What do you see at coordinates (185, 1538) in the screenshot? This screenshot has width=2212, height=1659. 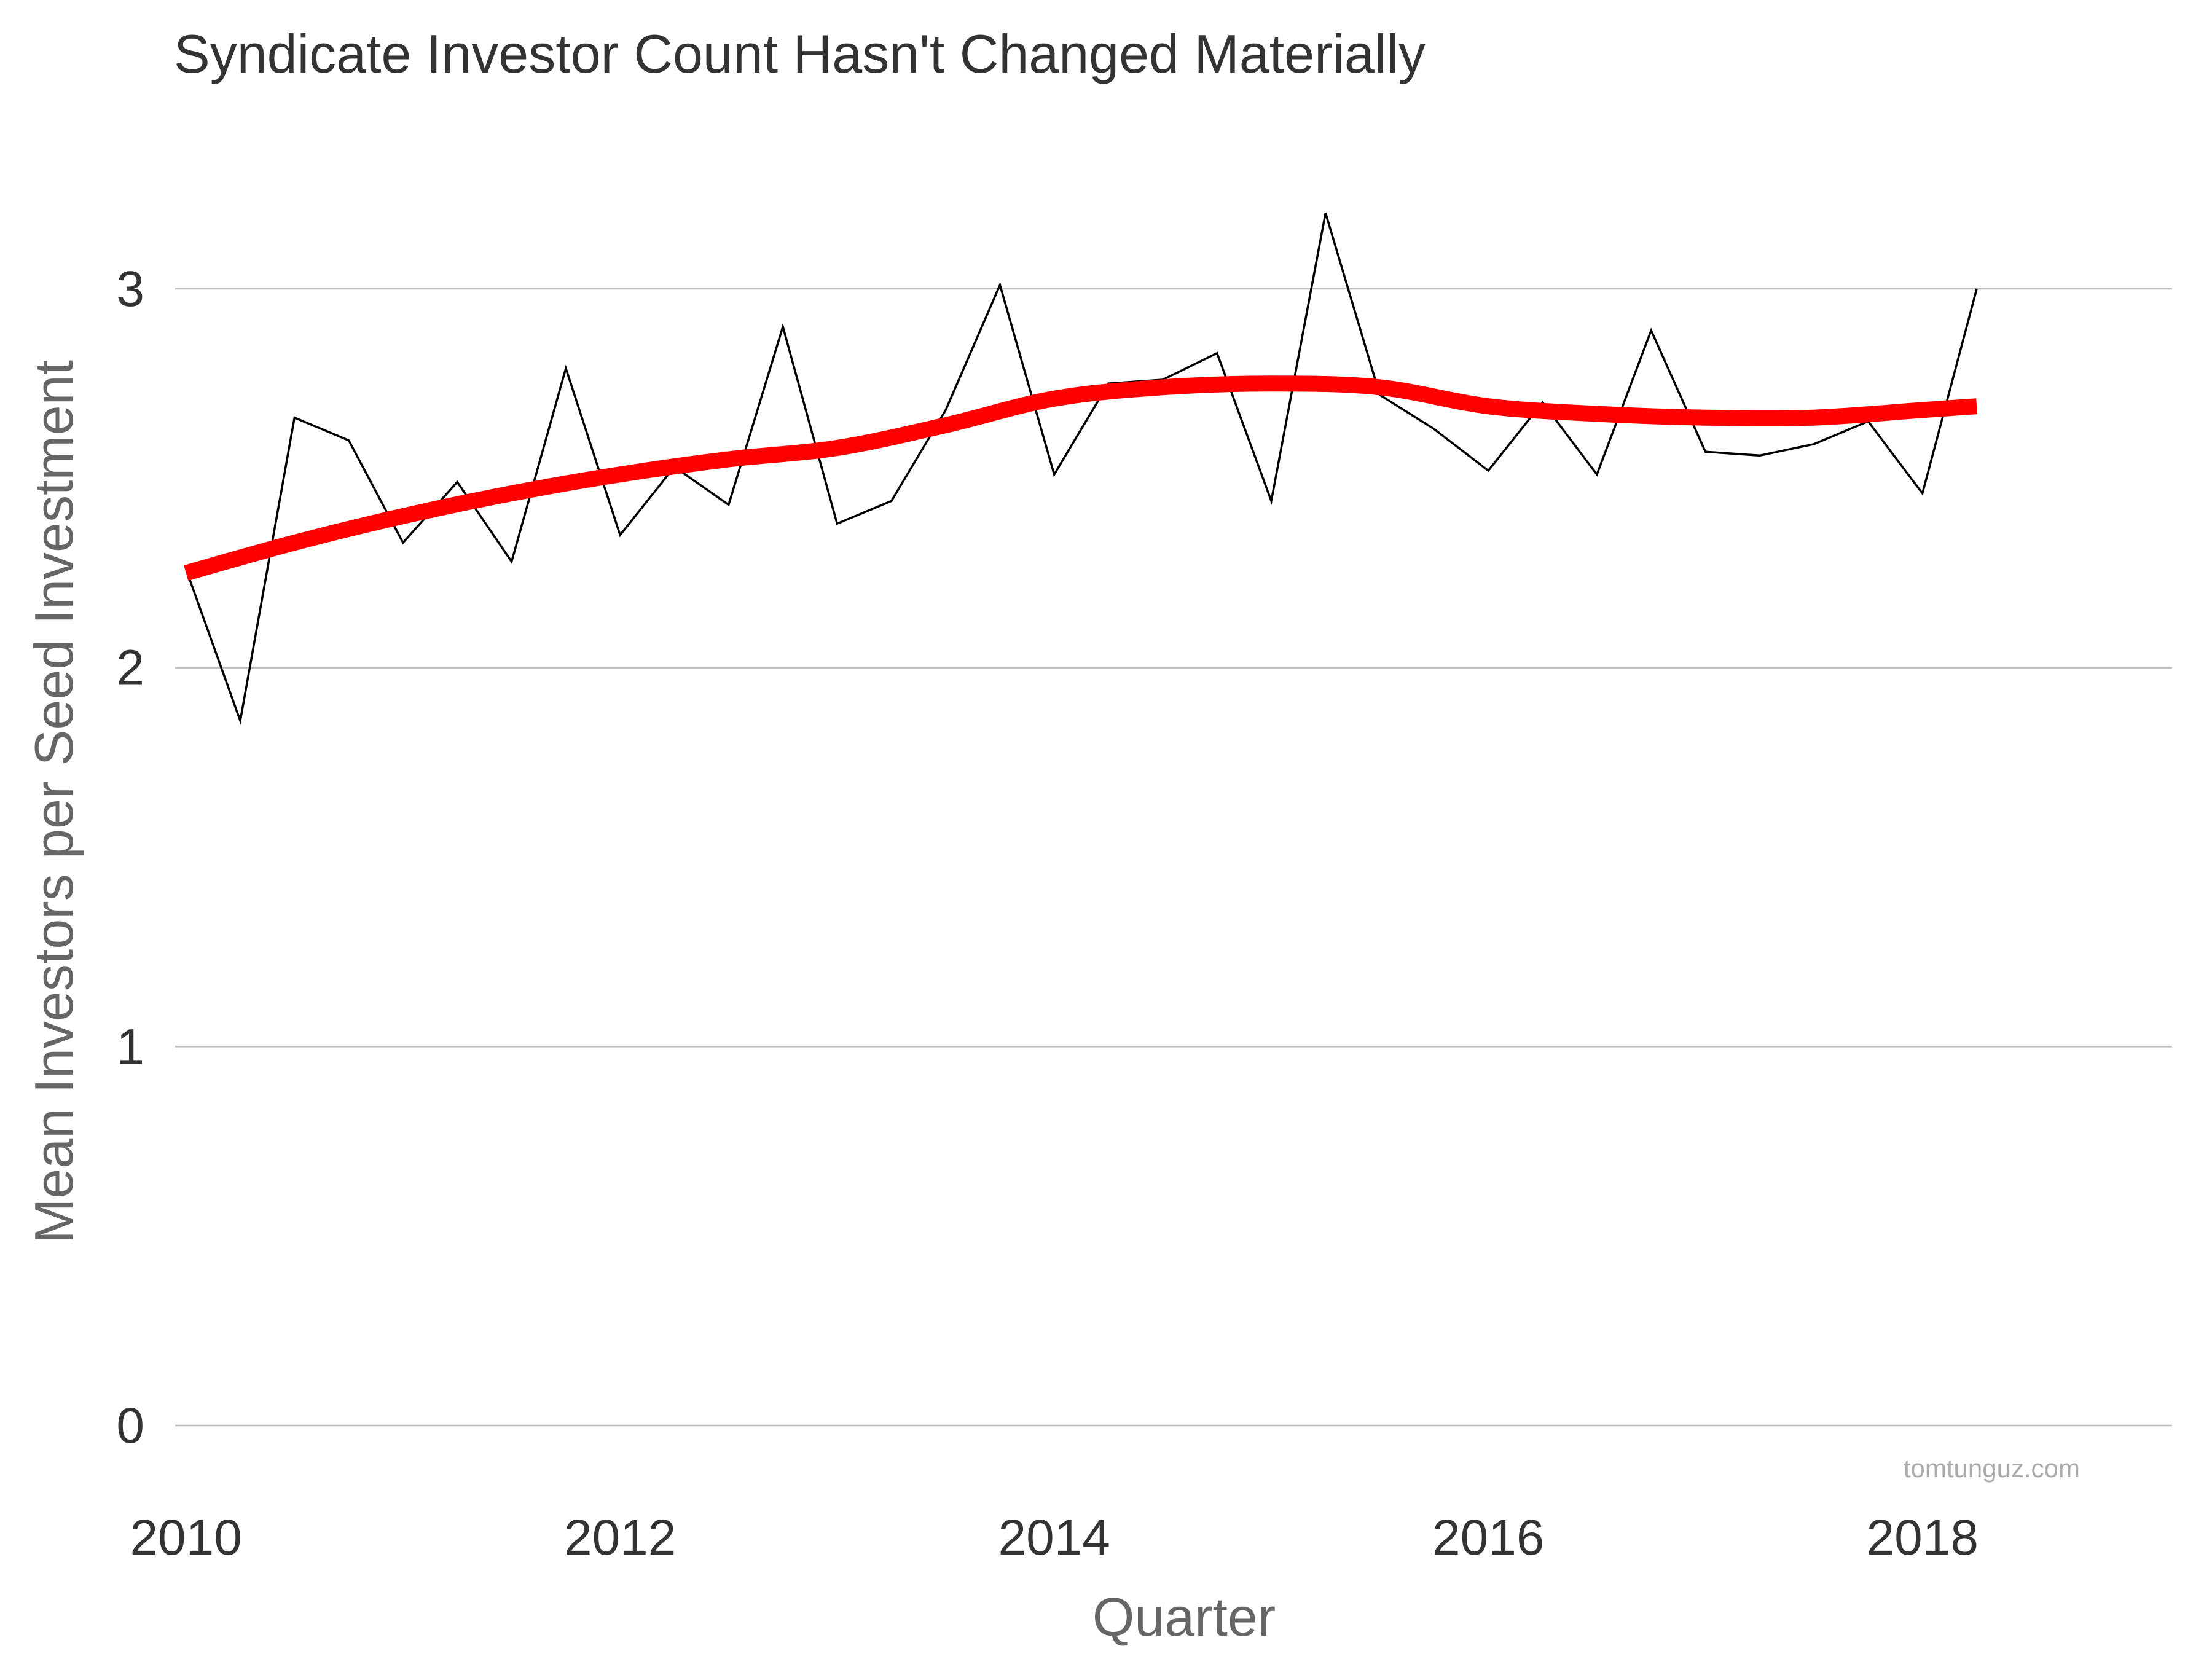 I see `x-tick-label: 2010` at bounding box center [185, 1538].